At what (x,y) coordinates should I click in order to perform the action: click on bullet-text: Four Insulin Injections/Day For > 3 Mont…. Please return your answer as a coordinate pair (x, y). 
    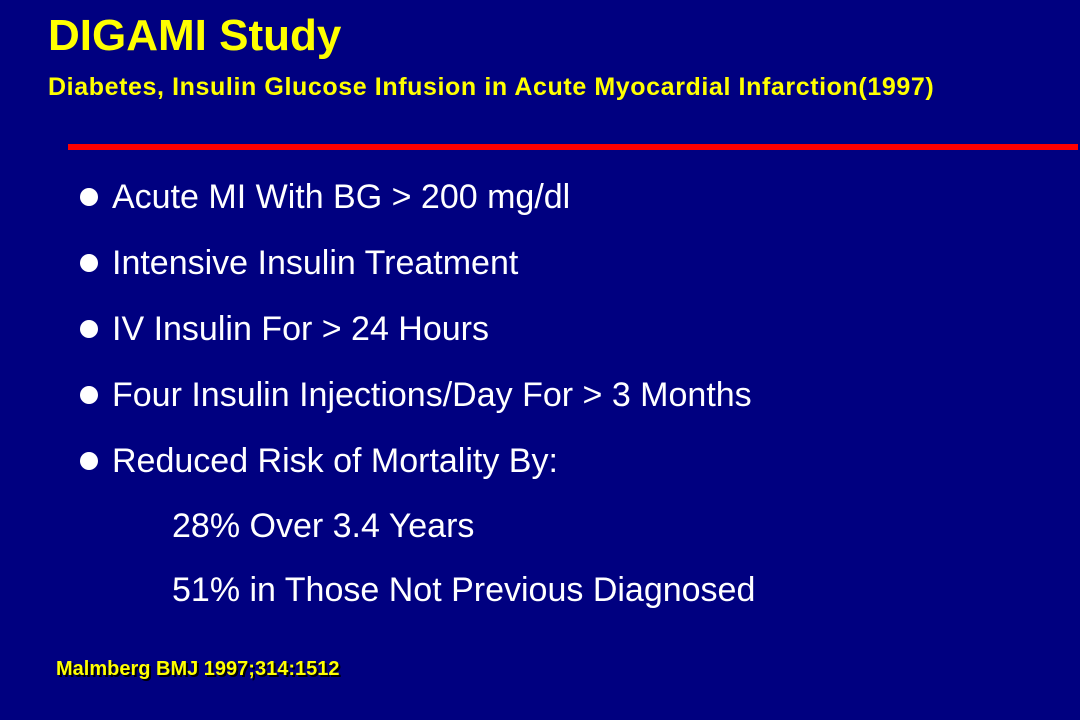
    Looking at the image, I should click on (432, 394).